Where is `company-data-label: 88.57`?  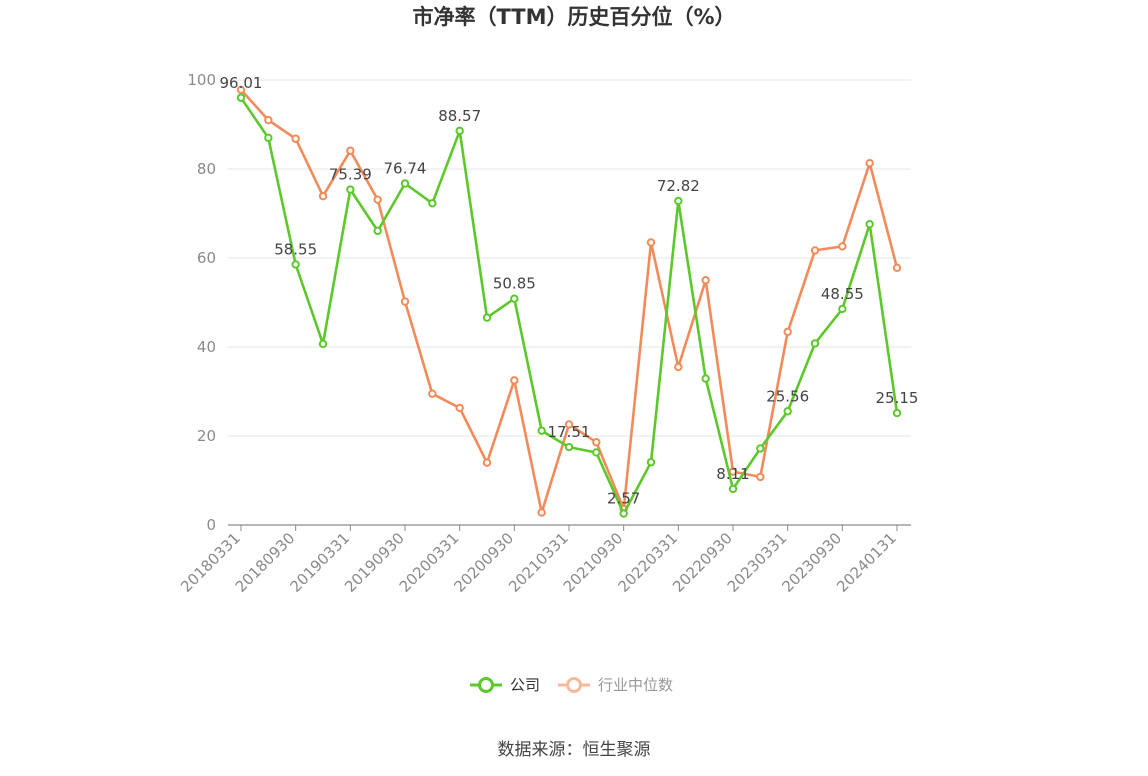 company-data-label: 88.57 is located at coordinates (459, 116).